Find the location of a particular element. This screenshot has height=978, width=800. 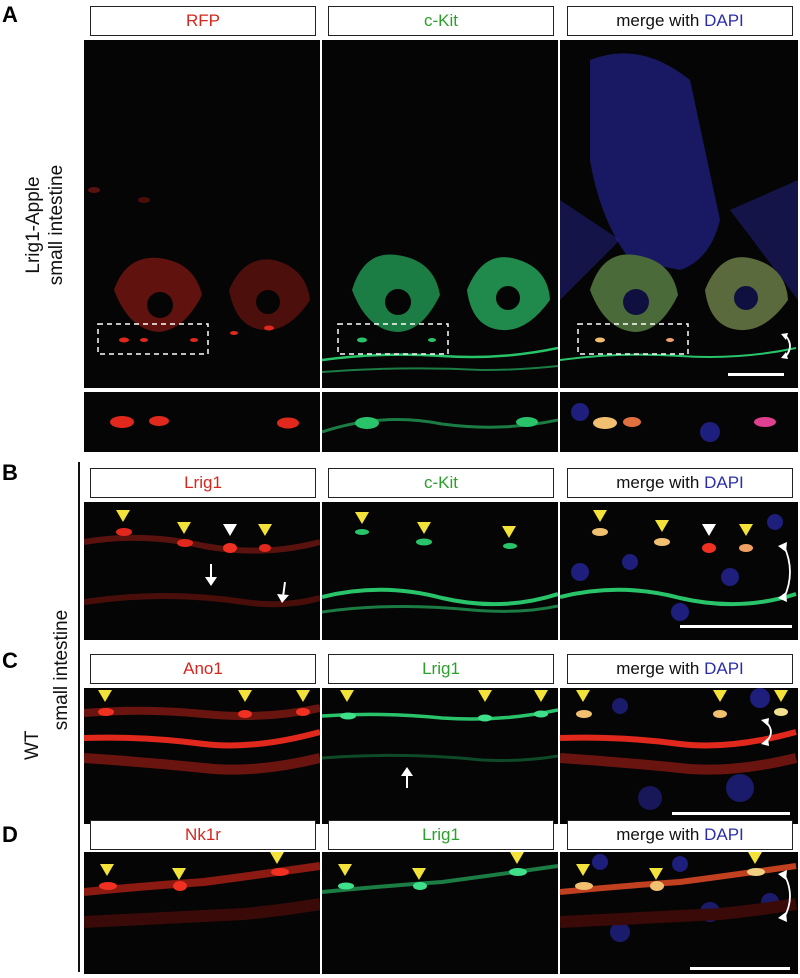

side-label-wt: WT is located at coordinates (32, 745).